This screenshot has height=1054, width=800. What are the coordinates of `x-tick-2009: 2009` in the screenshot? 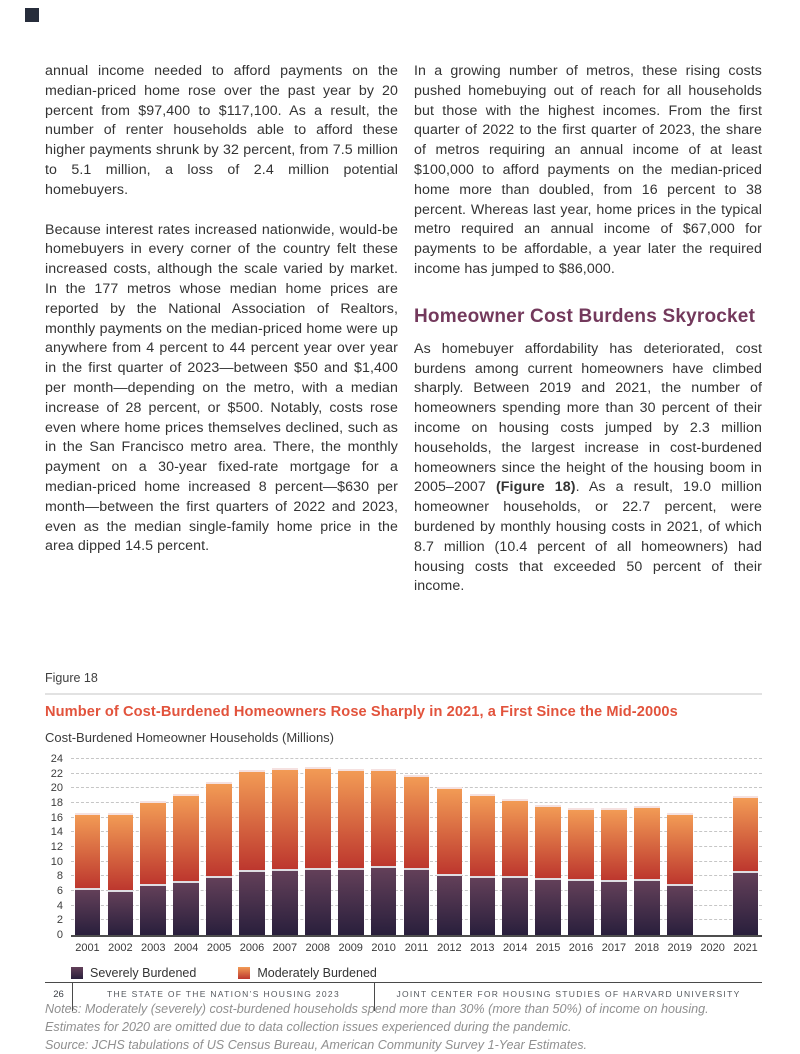 It's located at (350, 948).